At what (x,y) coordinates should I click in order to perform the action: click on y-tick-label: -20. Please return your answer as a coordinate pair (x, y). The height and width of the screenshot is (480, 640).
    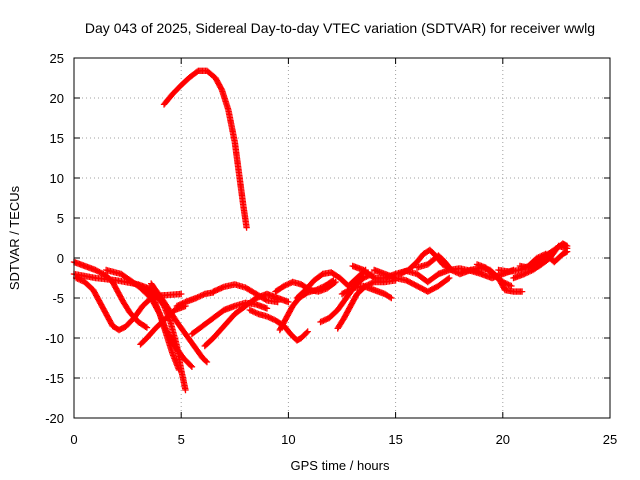
    Looking at the image, I should click on (54, 418).